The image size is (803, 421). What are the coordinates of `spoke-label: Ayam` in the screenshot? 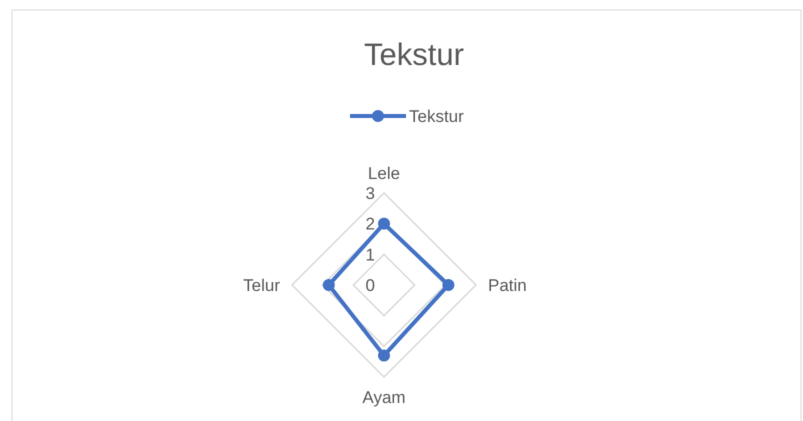 It's located at (384, 397).